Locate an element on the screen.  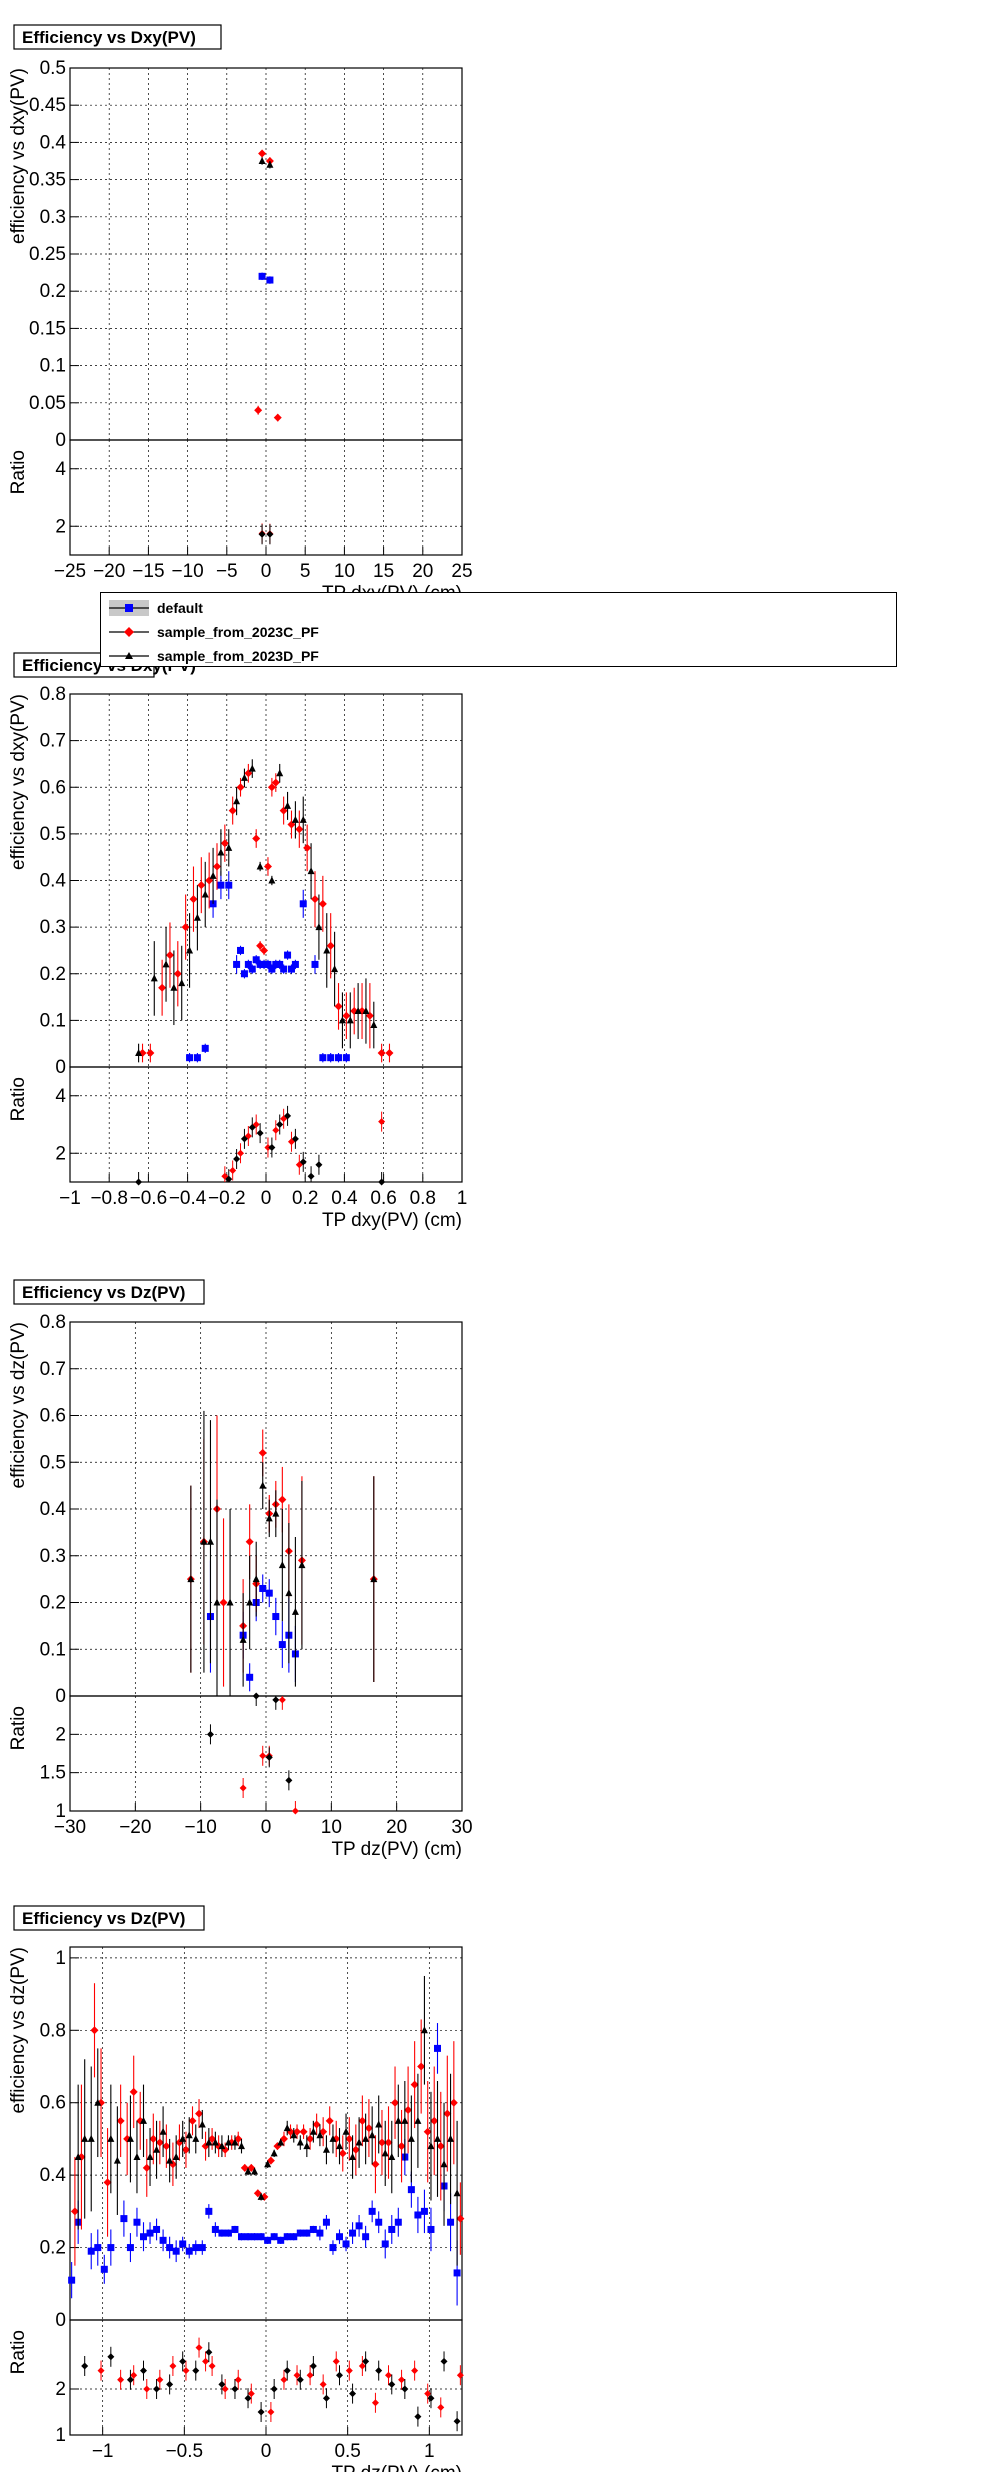
y-tick-label: 1 is located at coordinates (60, 1958).